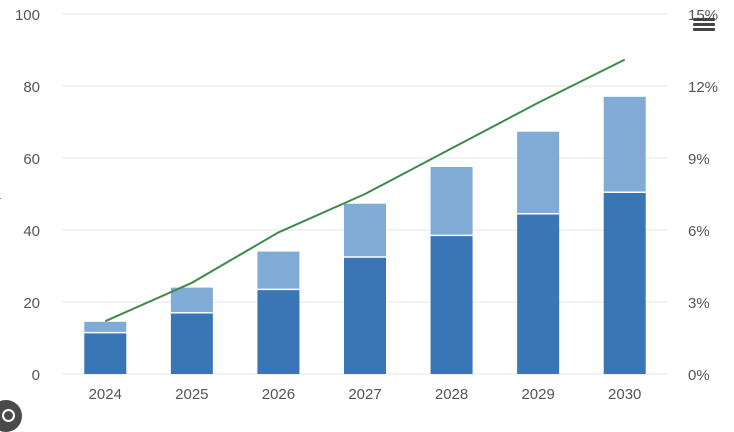 The width and height of the screenshot is (734, 432). What do you see at coordinates (31, 303) in the screenshot?
I see `y-tick-label: 20` at bounding box center [31, 303].